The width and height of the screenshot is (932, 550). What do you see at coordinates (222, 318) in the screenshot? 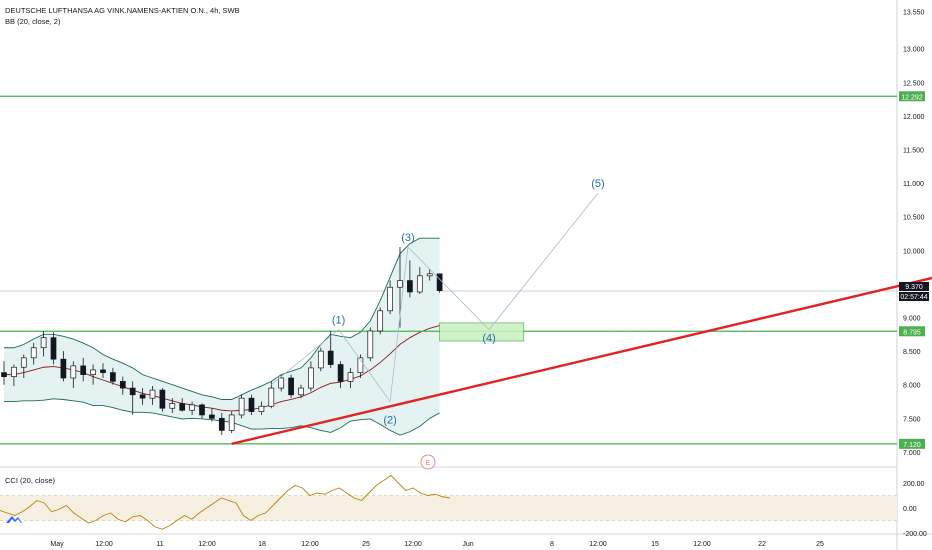
I see `bollinger-upper` at bounding box center [222, 318].